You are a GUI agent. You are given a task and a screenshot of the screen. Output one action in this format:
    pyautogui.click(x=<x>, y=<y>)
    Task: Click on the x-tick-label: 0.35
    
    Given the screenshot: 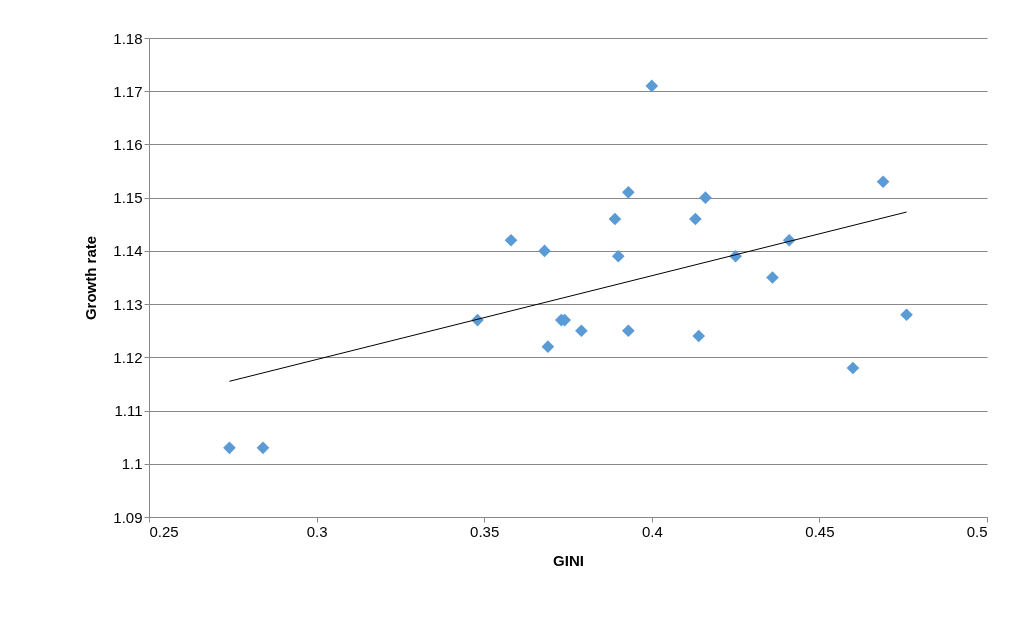 What is the action you would take?
    pyautogui.click(x=485, y=531)
    